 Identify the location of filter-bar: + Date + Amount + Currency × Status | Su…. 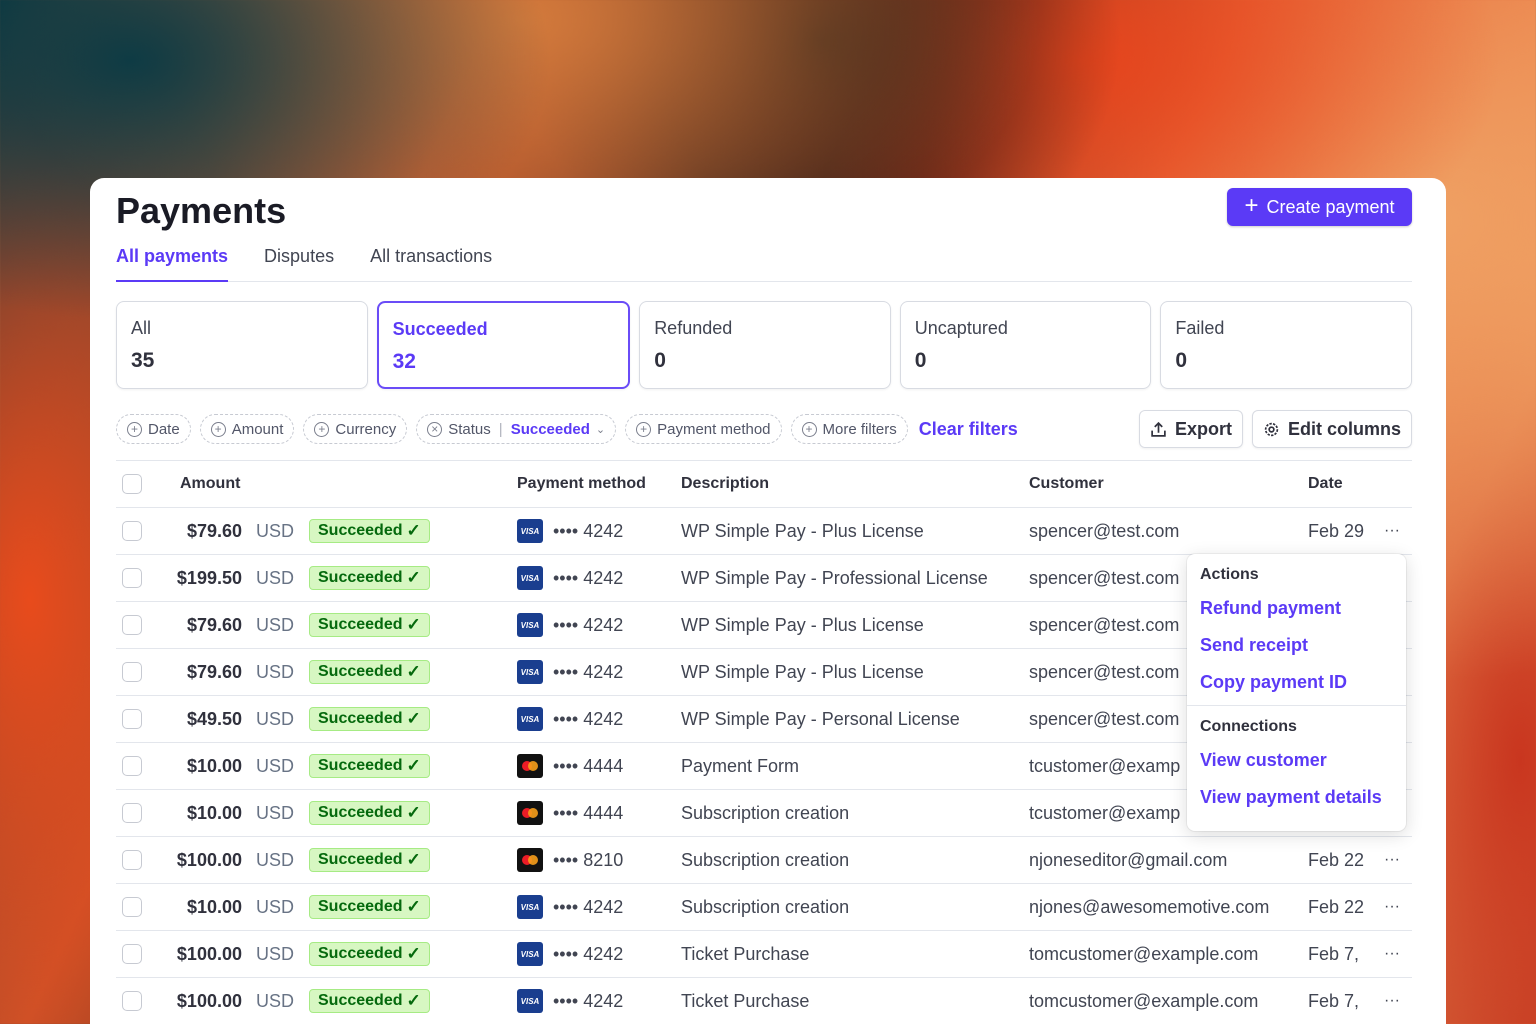
(764, 429).